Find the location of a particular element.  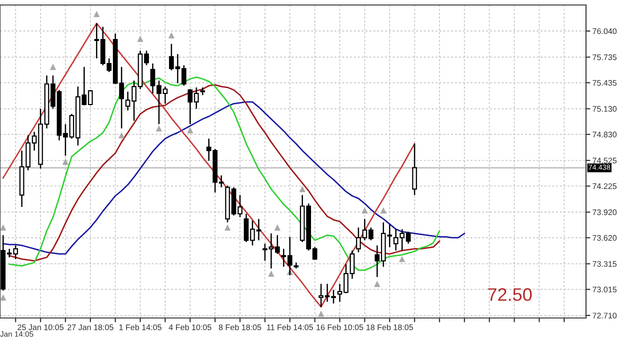

y-tick-label: 76.040 is located at coordinates (604, 31).